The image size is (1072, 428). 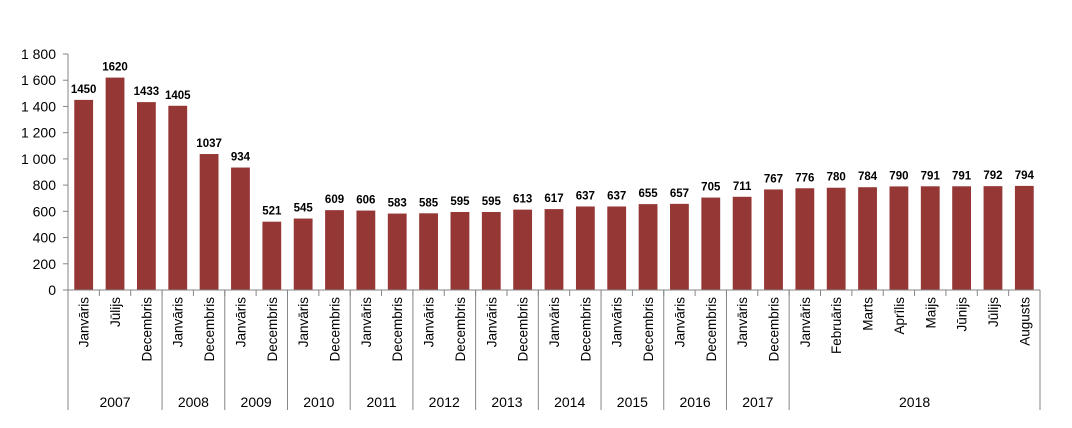 What do you see at coordinates (444, 402) in the screenshot?
I see `year-label: 2012` at bounding box center [444, 402].